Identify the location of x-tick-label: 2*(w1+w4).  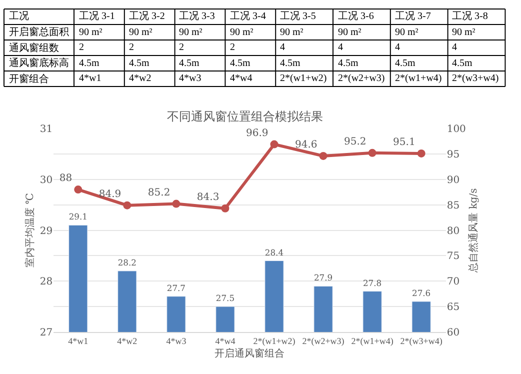
(372, 341).